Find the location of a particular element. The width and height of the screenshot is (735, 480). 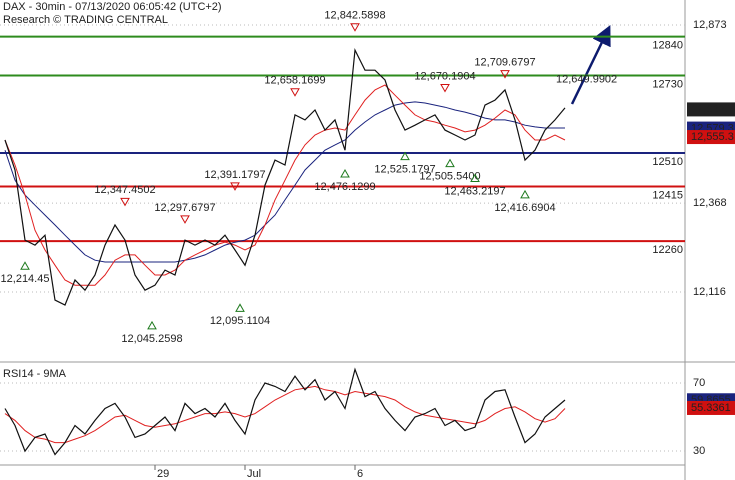

low-label: 12,476.1299 is located at coordinates (344, 187).